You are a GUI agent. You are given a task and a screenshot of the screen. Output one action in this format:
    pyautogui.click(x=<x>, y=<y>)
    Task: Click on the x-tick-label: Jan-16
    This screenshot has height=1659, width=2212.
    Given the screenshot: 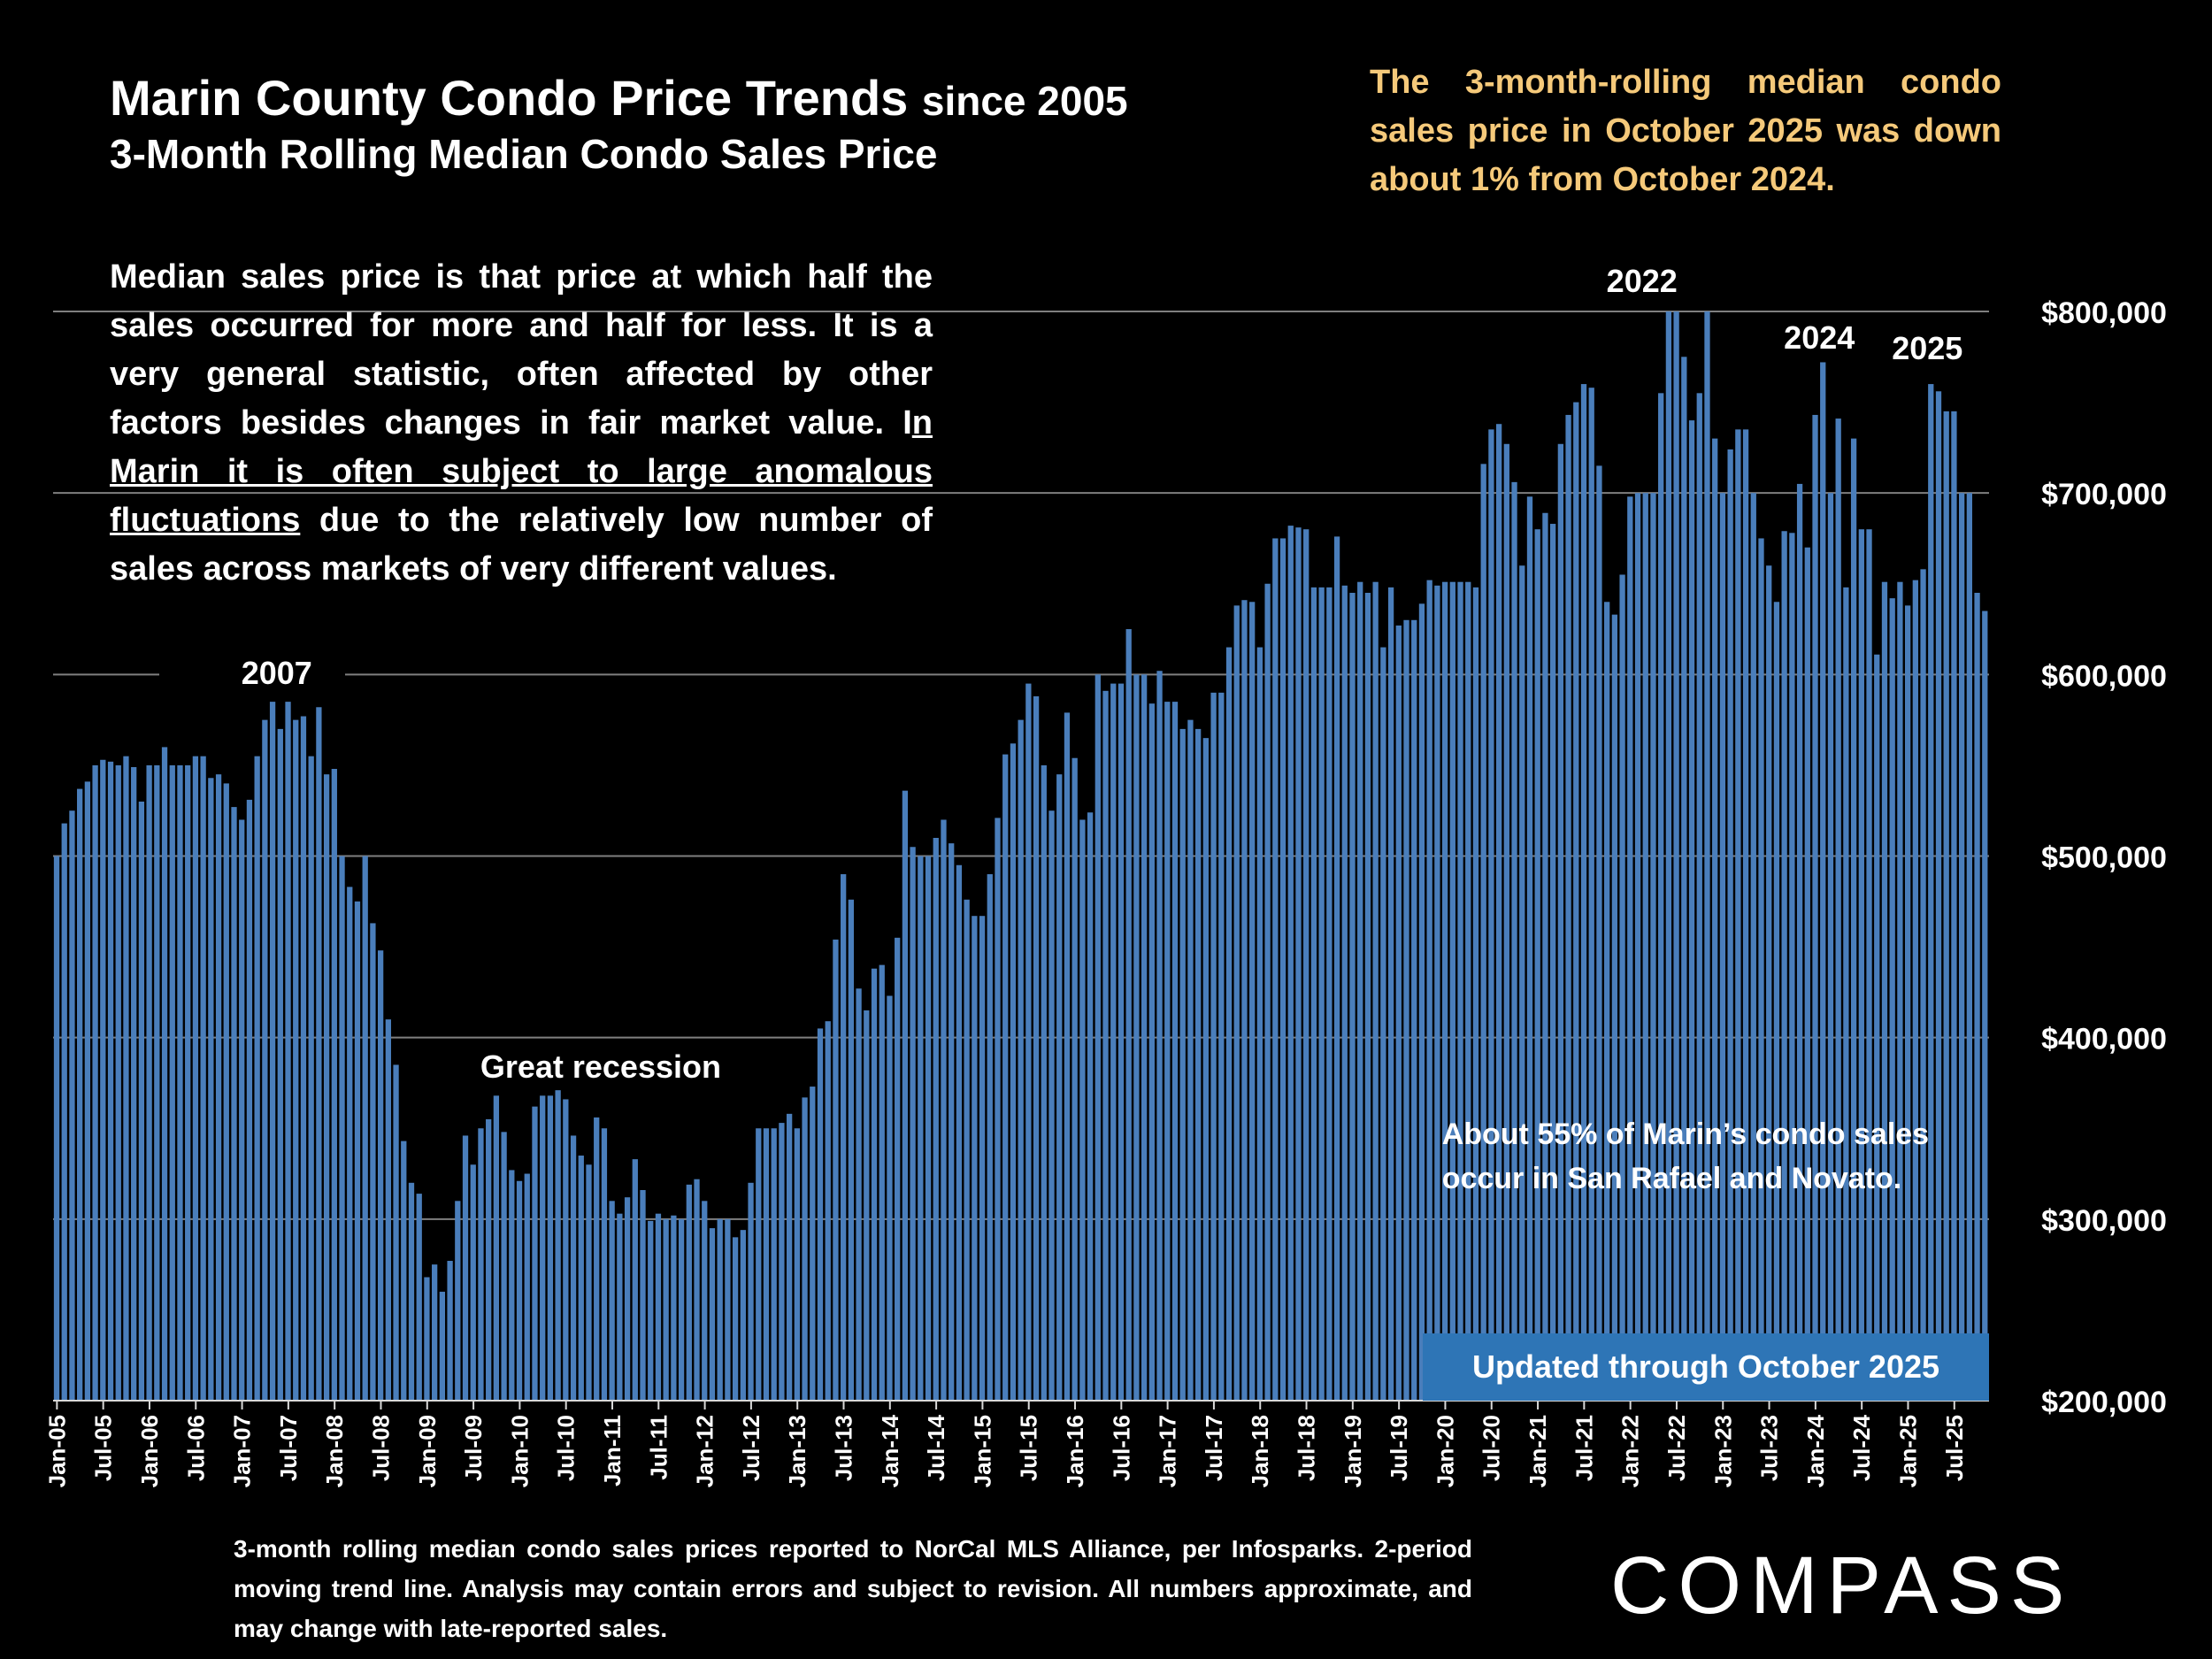 What is the action you would take?
    pyautogui.click(x=1075, y=1451)
    